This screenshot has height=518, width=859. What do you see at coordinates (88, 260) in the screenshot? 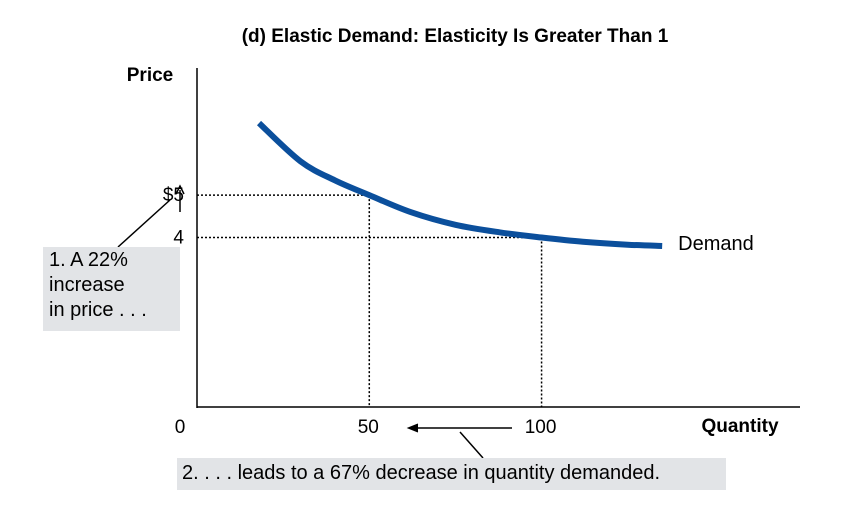
I see `price-note-line-1: 1. A 22%` at bounding box center [88, 260].